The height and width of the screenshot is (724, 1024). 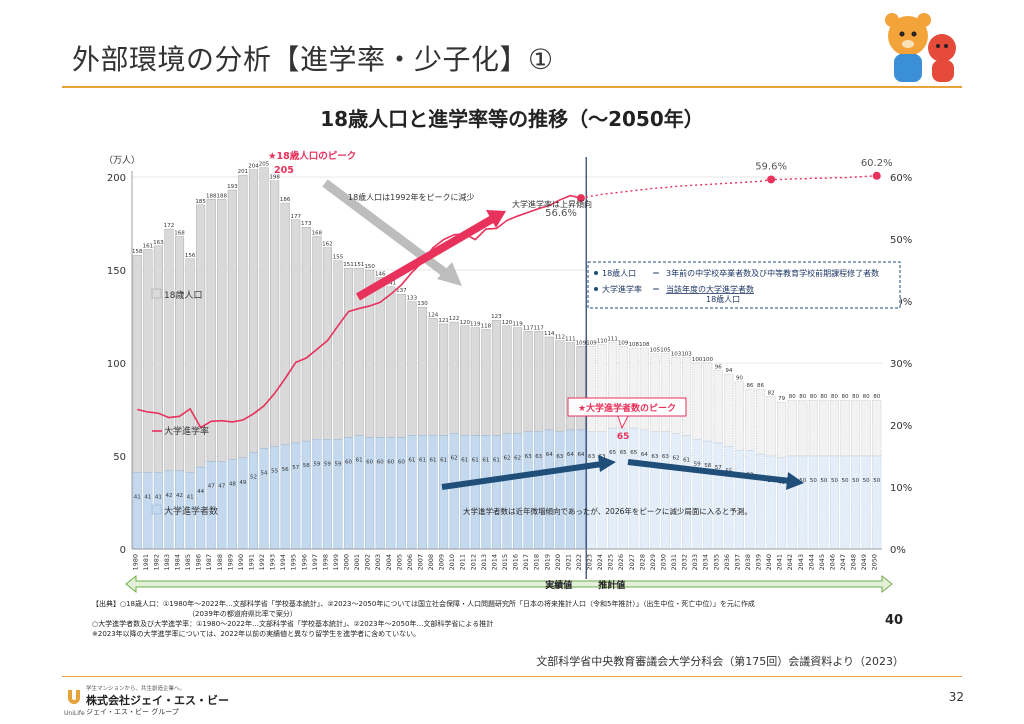 What do you see at coordinates (568, 562) in the screenshot?
I see `x-tick-label: 2021` at bounding box center [568, 562].